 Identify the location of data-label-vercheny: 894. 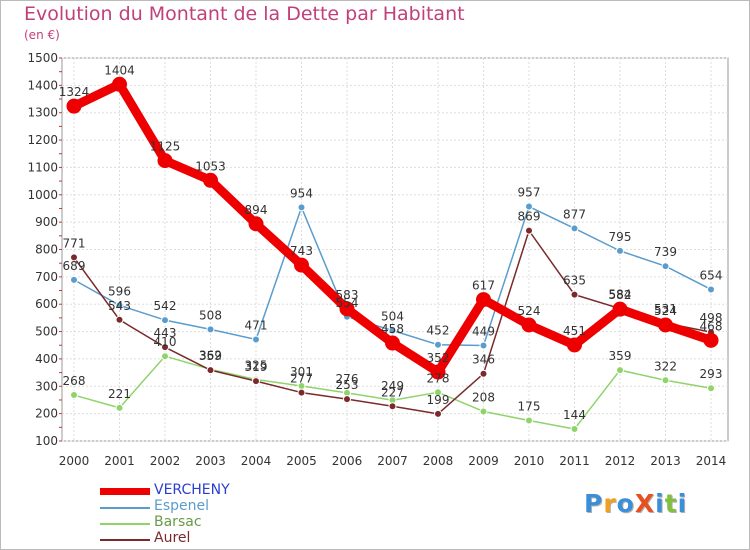
(256, 210).